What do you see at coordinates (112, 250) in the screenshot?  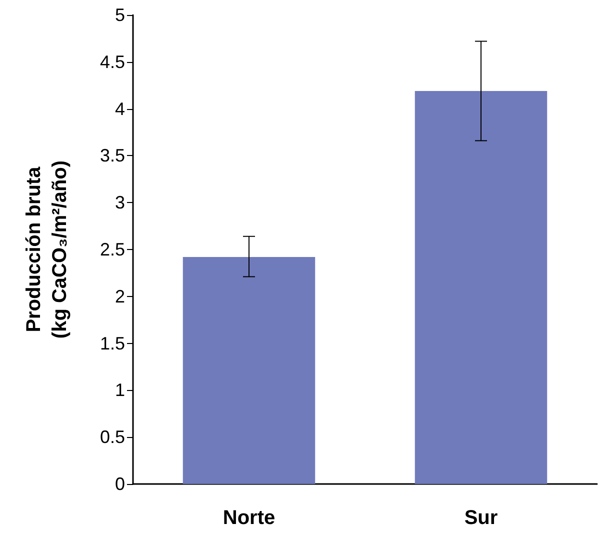 I see `y-tick-label: 2.5` at bounding box center [112, 250].